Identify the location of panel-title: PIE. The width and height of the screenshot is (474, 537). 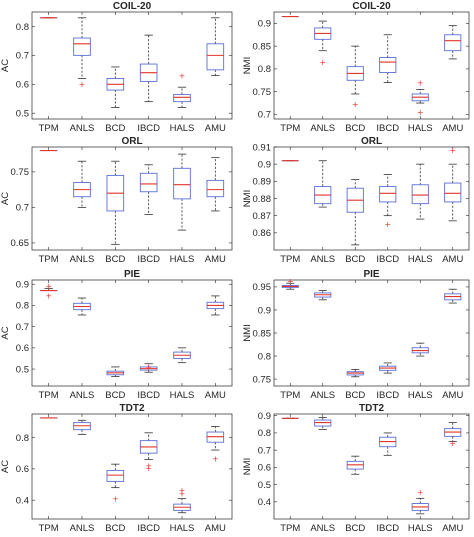
(371, 274).